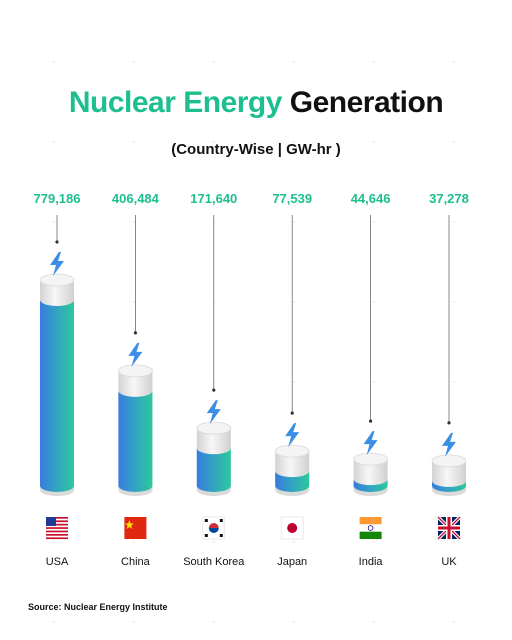 The width and height of the screenshot is (512, 640). What do you see at coordinates (292, 562) in the screenshot?
I see `category-label: Japan` at bounding box center [292, 562].